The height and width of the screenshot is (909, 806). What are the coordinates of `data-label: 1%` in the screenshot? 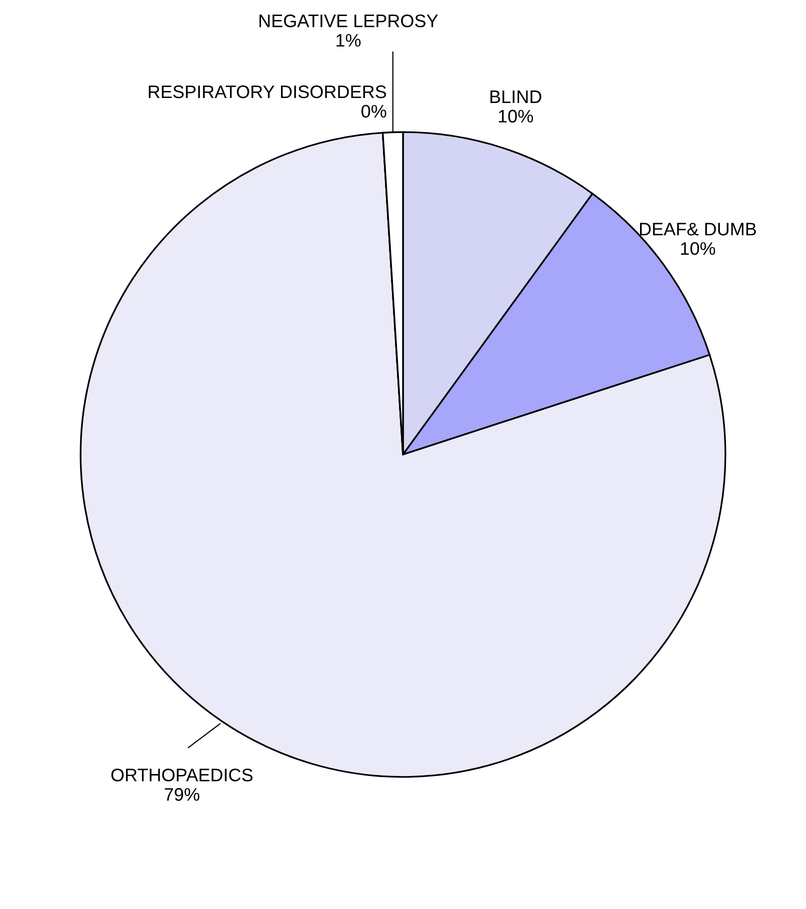 It's located at (348, 40).